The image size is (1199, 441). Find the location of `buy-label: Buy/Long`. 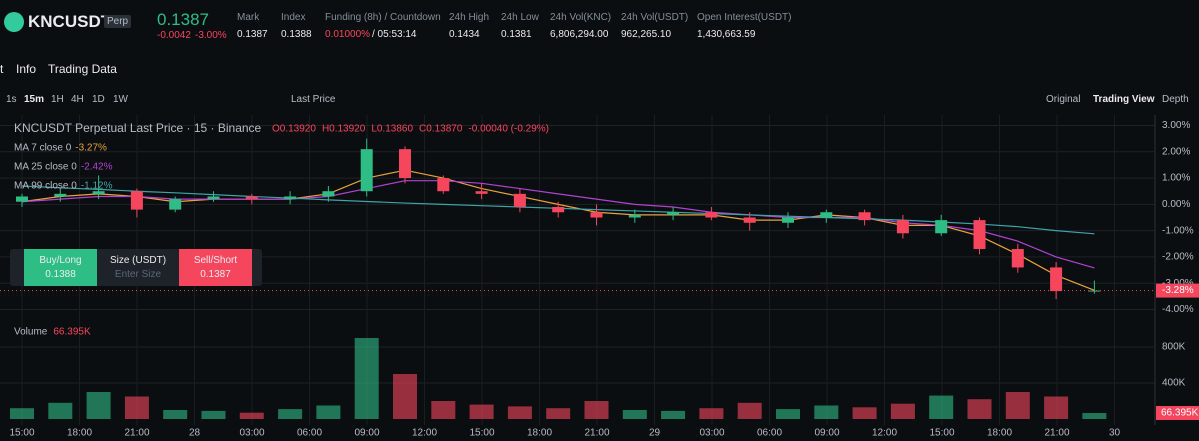

buy-label: Buy/Long is located at coordinates (60, 260).